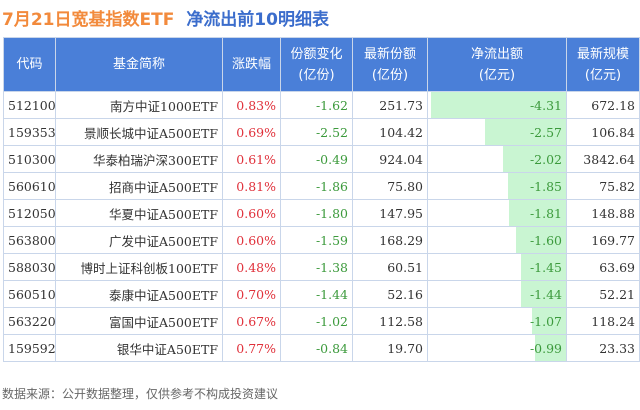 The width and height of the screenshot is (640, 410). What do you see at coordinates (251, 105) in the screenshot?
I see `cell-change-pct: 0.83%` at bounding box center [251, 105].